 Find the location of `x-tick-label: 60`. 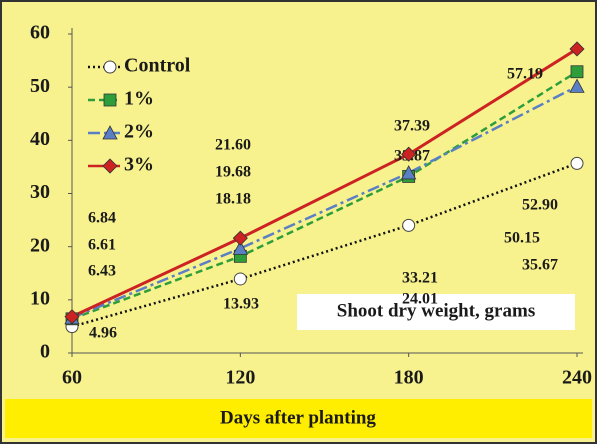

x-tick-label: 60 is located at coordinates (72, 378).